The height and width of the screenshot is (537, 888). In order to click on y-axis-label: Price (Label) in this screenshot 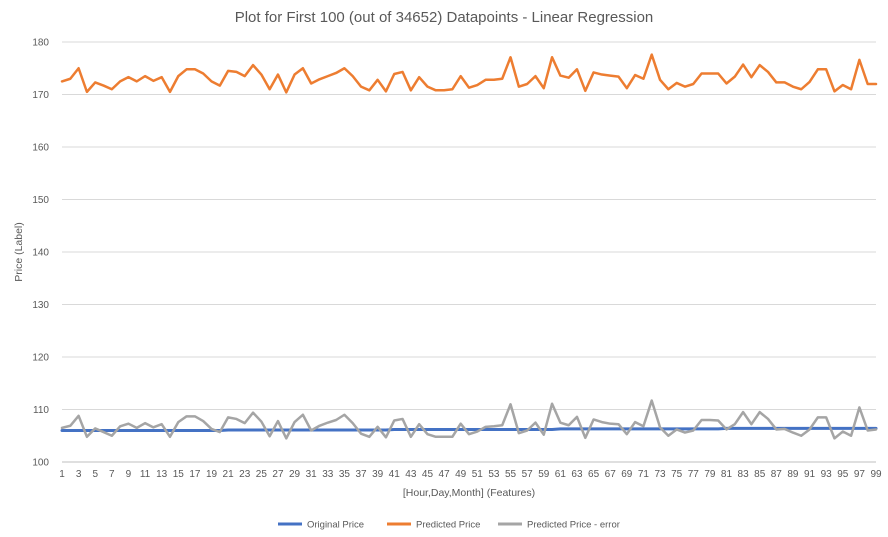, I will do `click(19, 252)`.